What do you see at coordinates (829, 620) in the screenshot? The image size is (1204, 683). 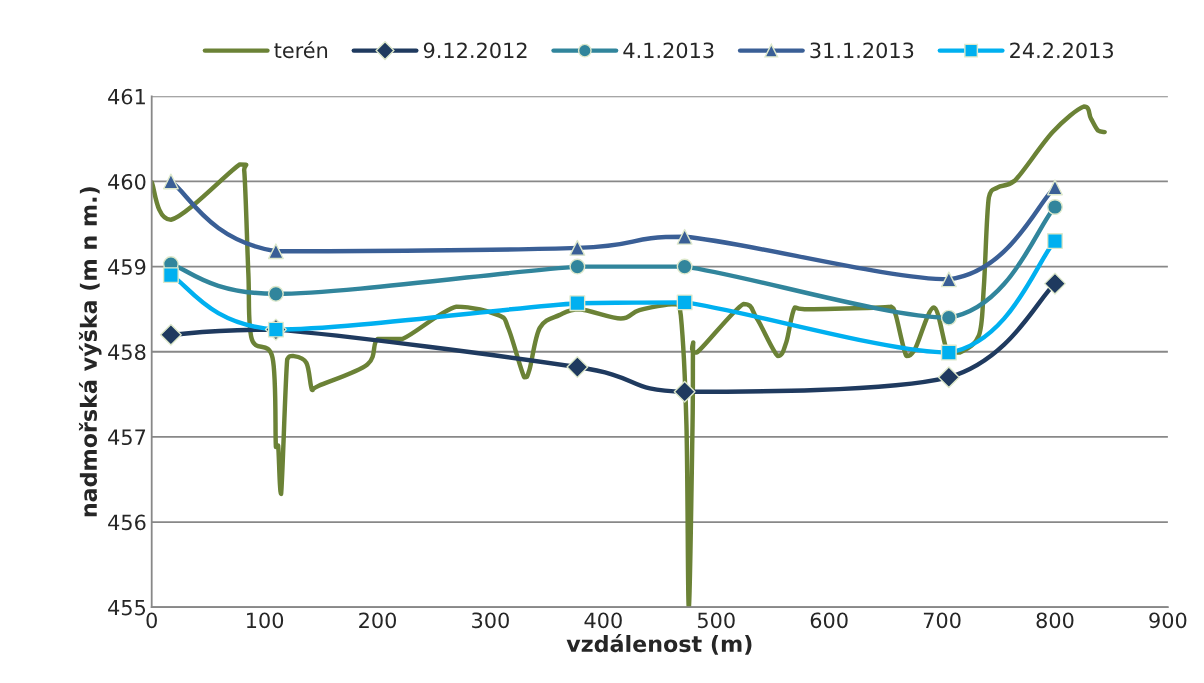 I see `x-tick-label: 600` at bounding box center [829, 620].